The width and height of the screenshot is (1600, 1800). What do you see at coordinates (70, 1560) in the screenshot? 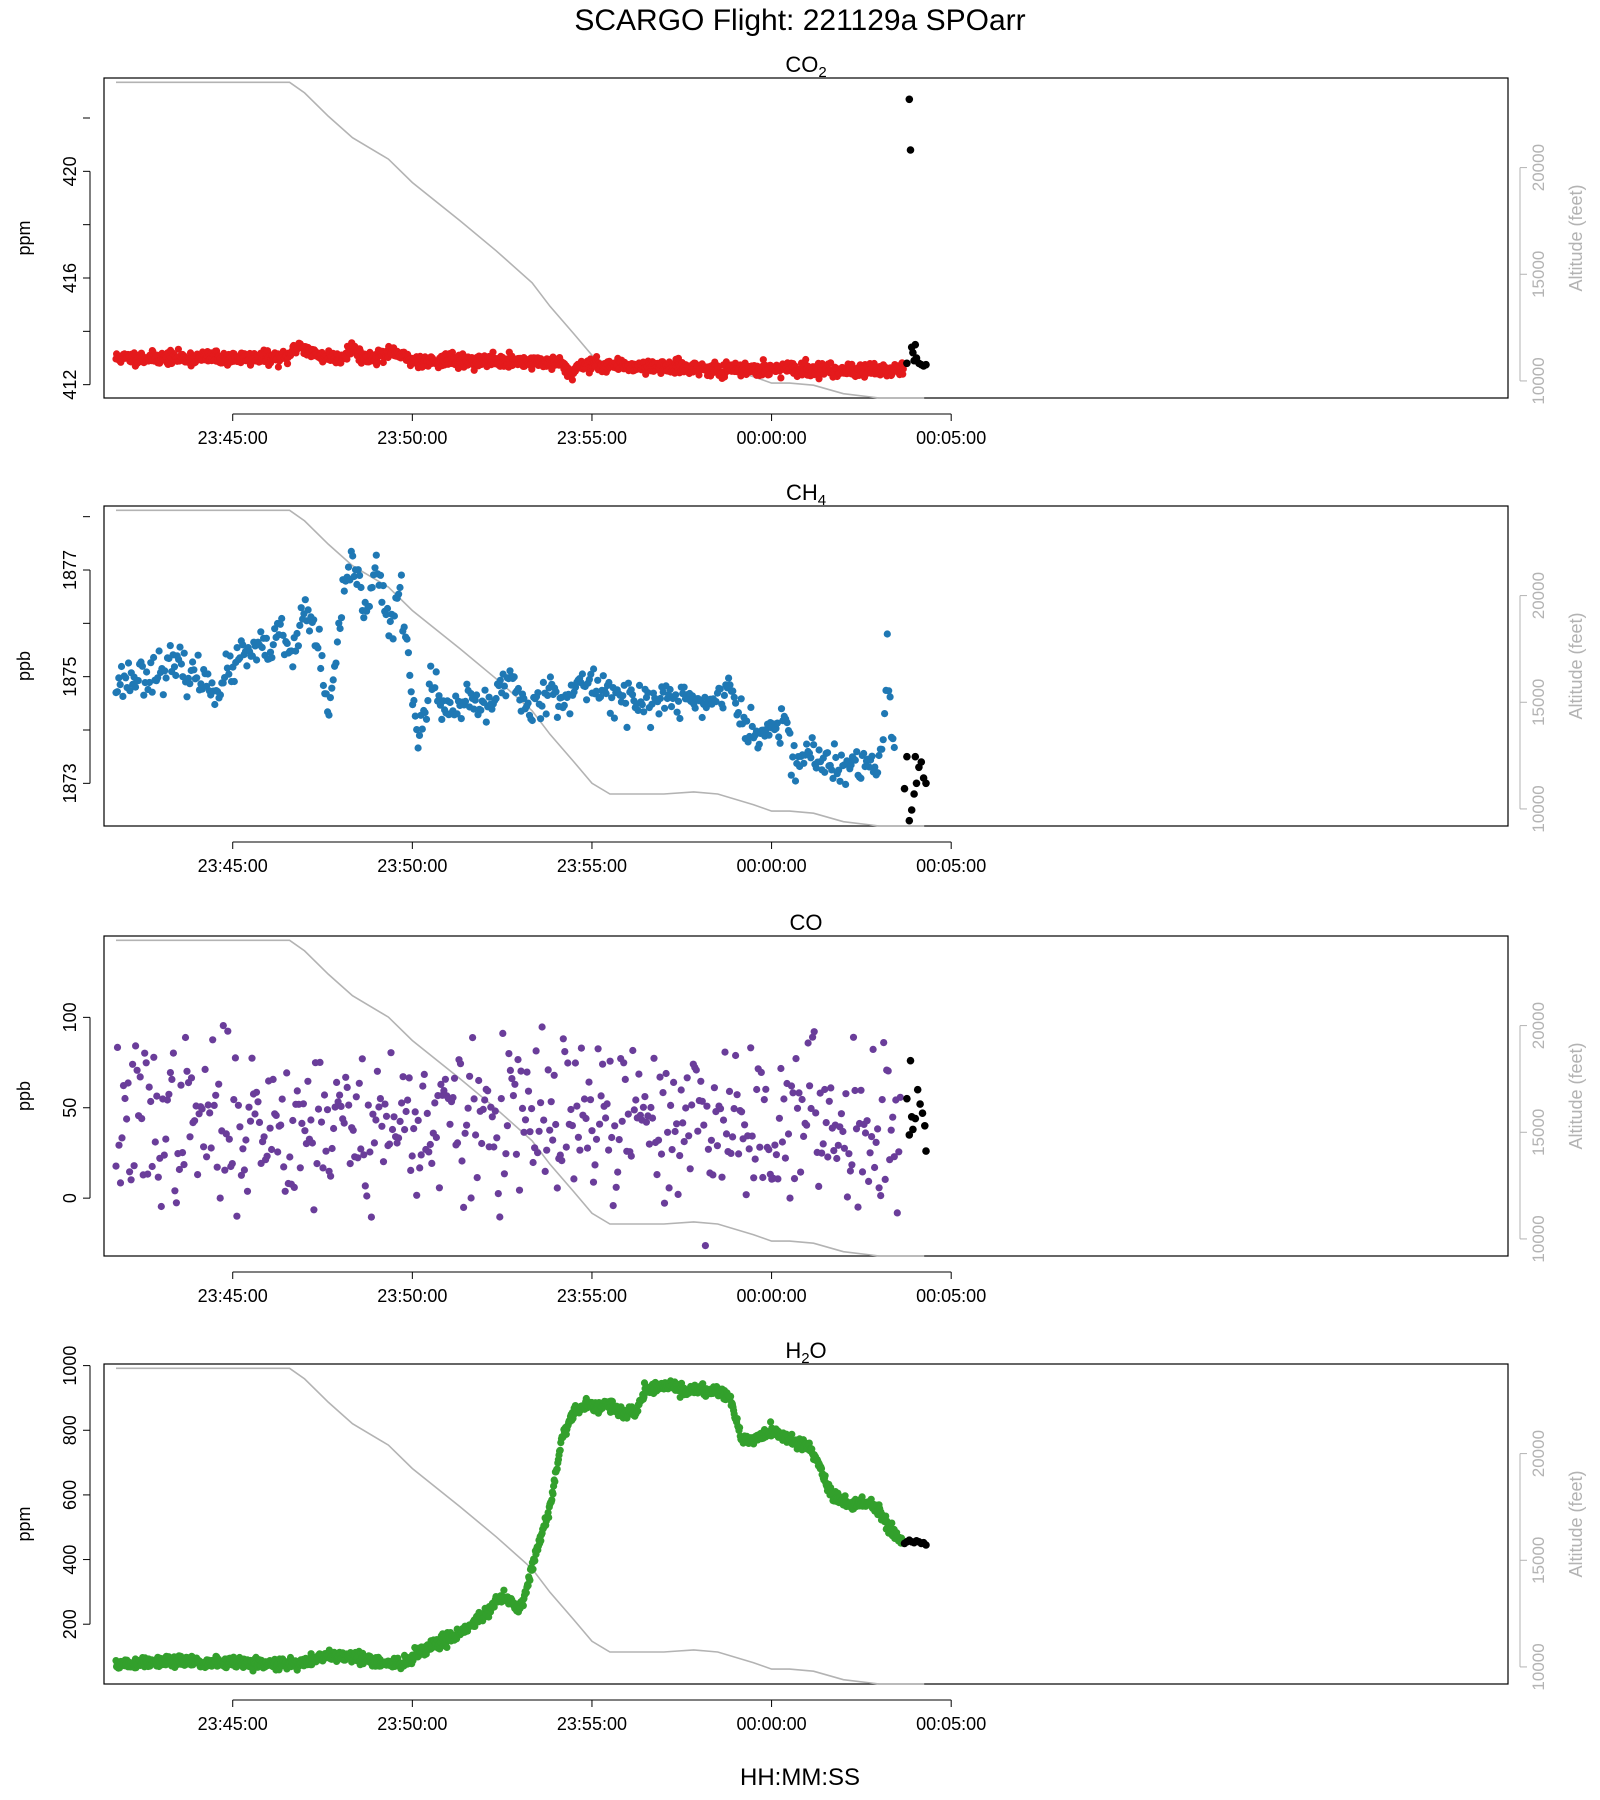
I see `y-tick-label: 400` at bounding box center [70, 1560].